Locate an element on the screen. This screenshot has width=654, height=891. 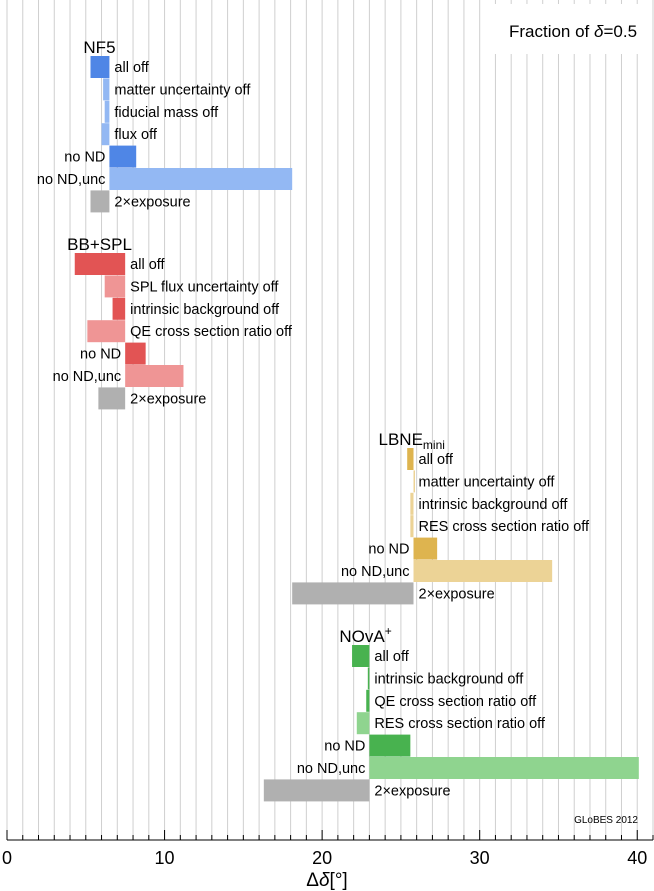
x-axis-label: Δδ[°] is located at coordinates (326, 880).